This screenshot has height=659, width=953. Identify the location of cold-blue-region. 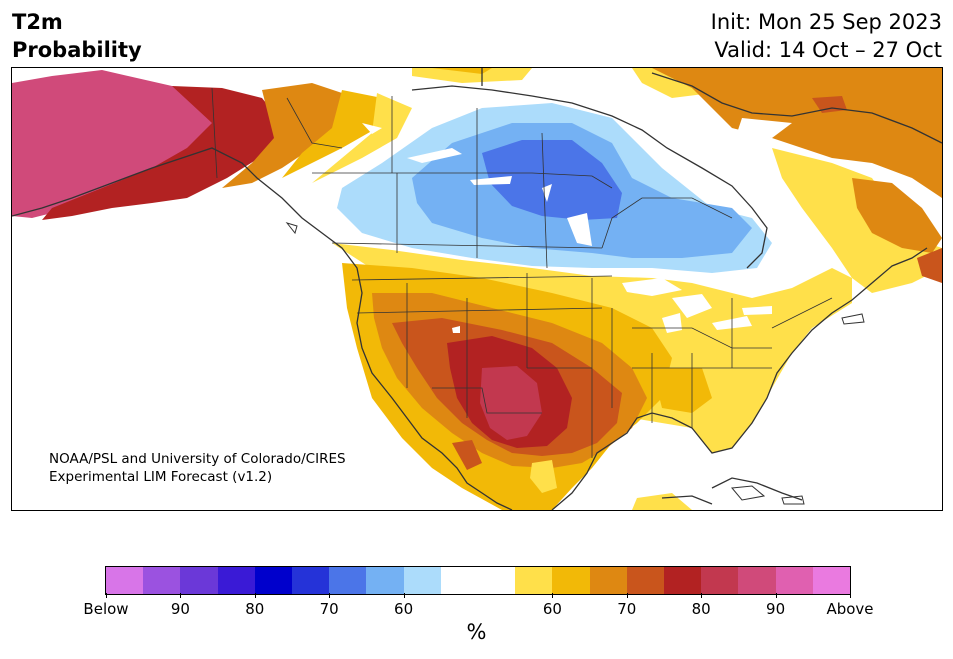
(552, 180).